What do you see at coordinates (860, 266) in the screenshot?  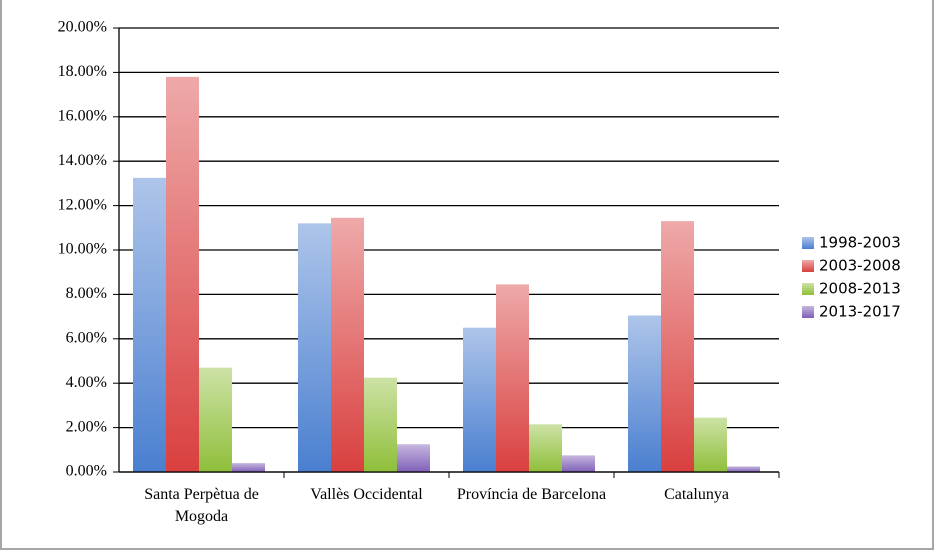 I see `legend-label: 2003-2008` at bounding box center [860, 266].